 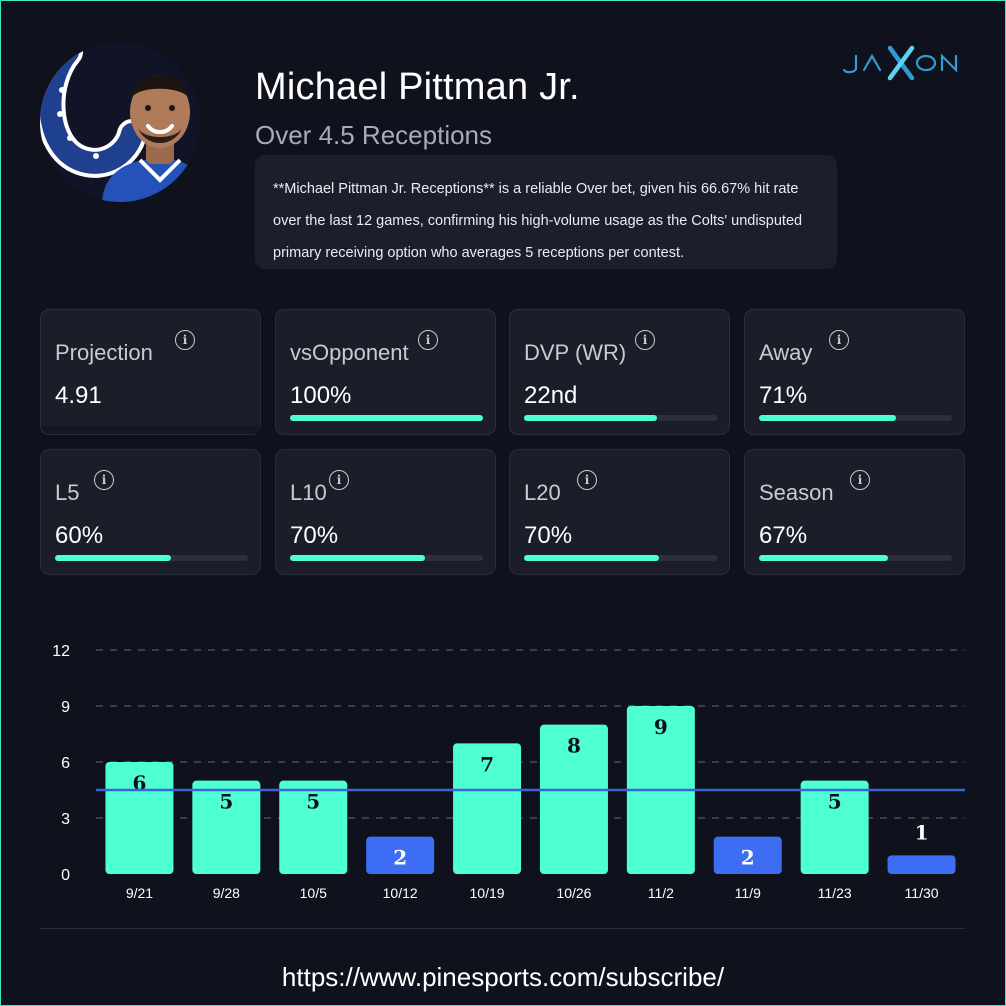 I want to click on bar-value-label: 1, so click(x=922, y=832).